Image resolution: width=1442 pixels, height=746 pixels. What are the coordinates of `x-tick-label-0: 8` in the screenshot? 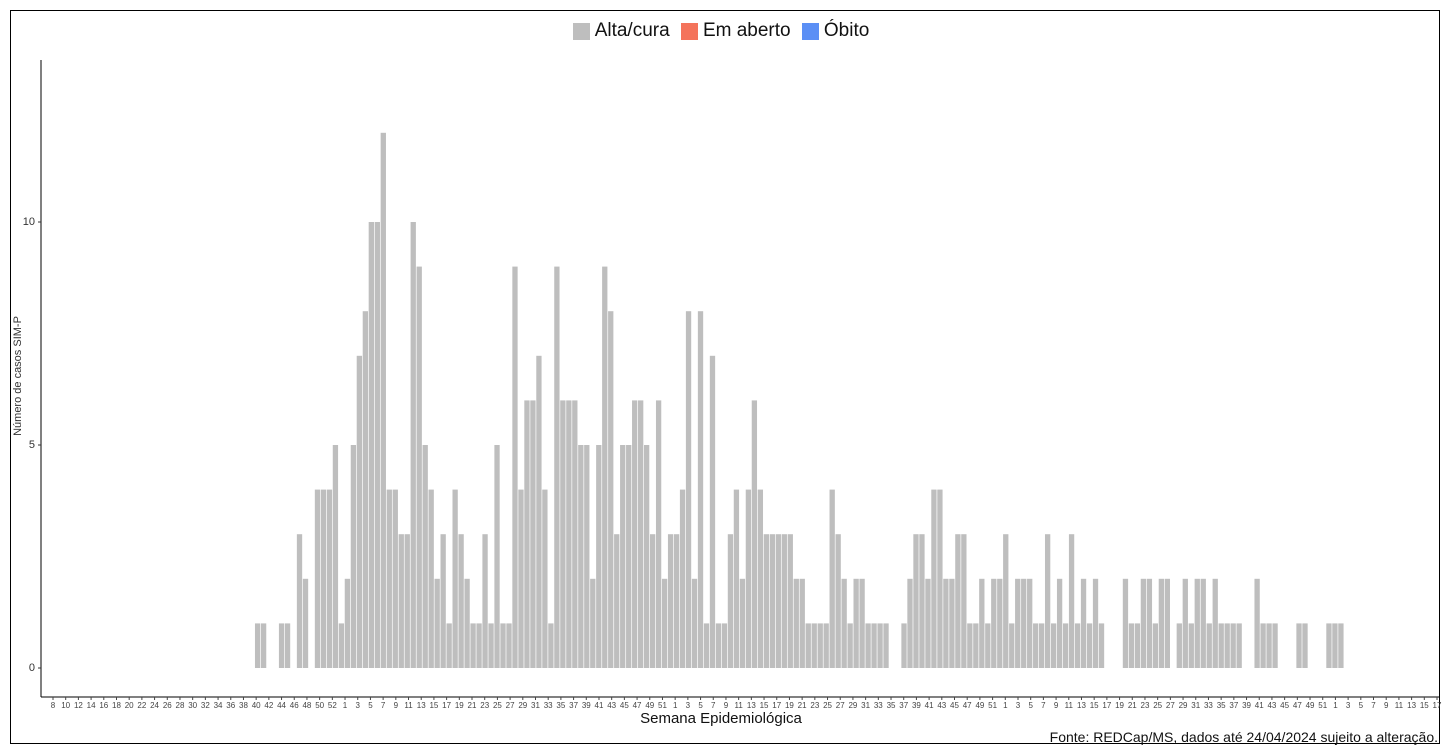 It's located at (53, 705).